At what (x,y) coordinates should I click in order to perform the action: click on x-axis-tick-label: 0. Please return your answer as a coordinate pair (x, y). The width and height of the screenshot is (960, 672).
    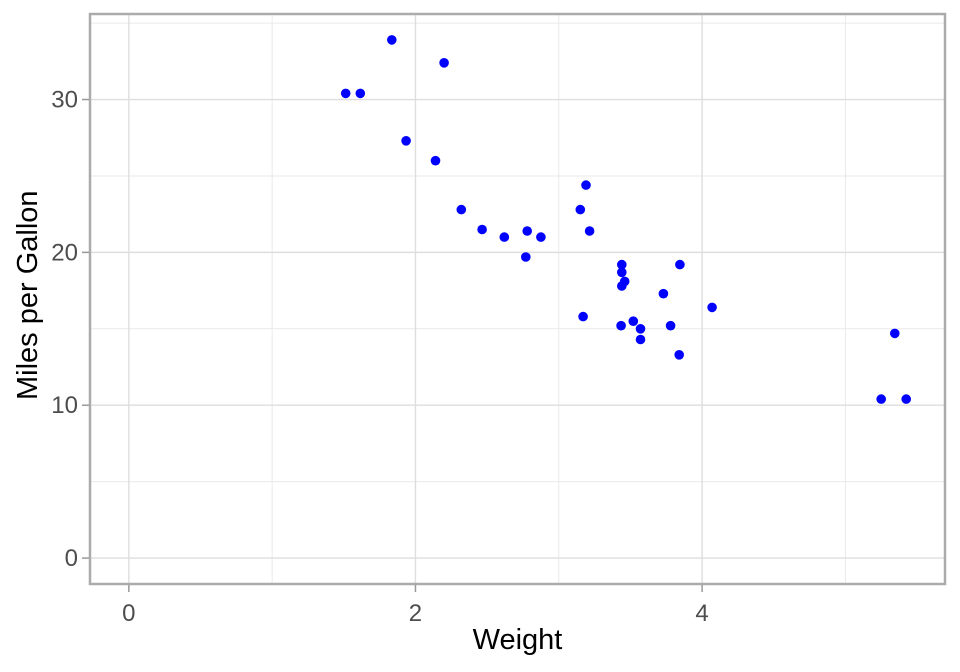
    Looking at the image, I should click on (128, 613).